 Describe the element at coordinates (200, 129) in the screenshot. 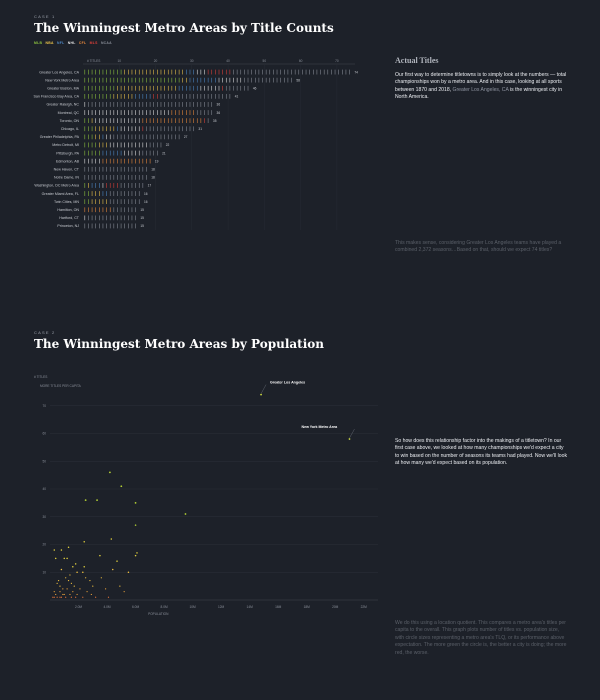

I see `bar-value-label: 31` at that location.